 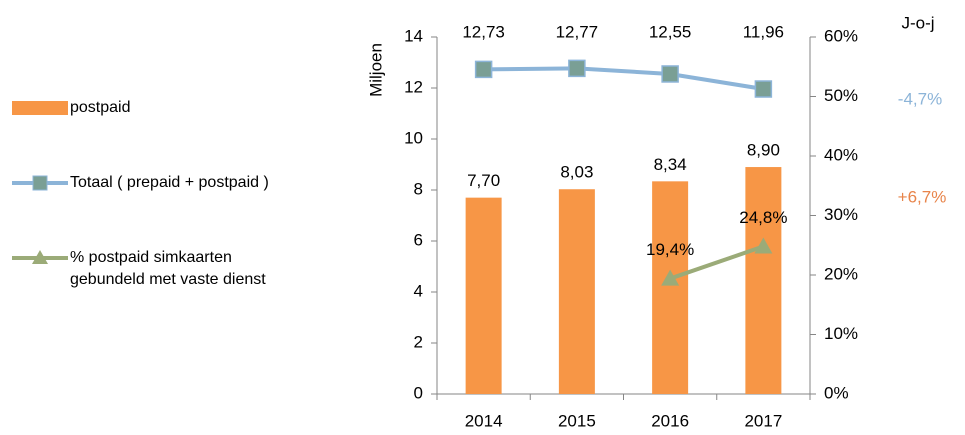 What do you see at coordinates (576, 172) in the screenshot?
I see `data-label: 8,03` at bounding box center [576, 172].